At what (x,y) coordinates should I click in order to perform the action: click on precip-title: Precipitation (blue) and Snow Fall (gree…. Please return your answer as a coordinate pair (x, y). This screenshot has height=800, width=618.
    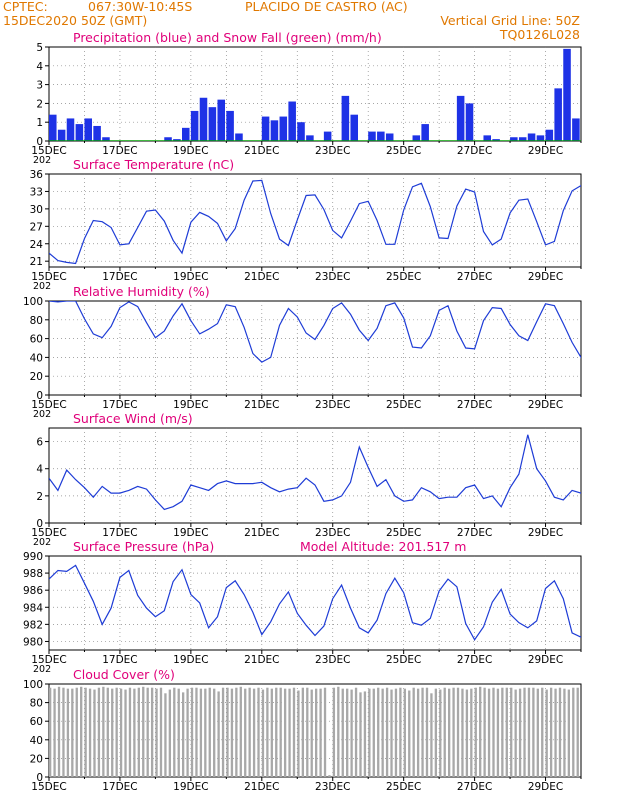
    Looking at the image, I should click on (227, 37).